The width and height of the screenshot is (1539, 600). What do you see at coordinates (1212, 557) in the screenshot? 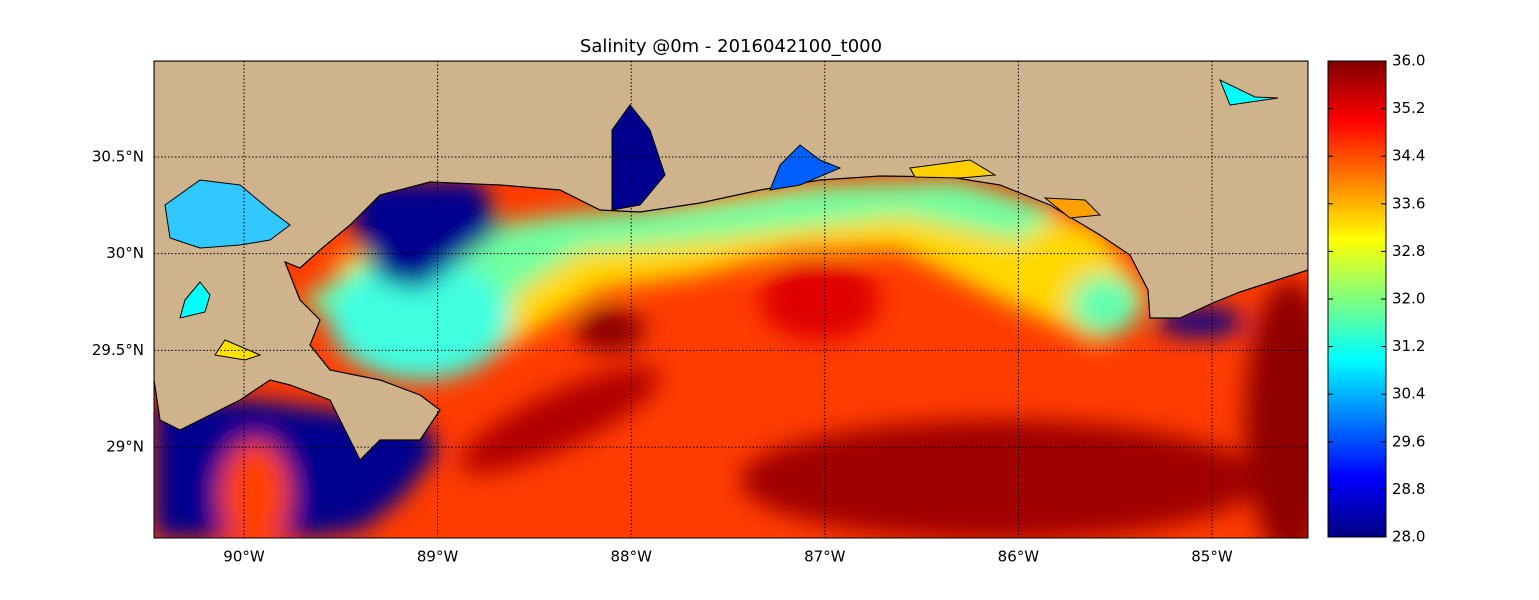
I see `x-tick-label: 85°W` at bounding box center [1212, 557].